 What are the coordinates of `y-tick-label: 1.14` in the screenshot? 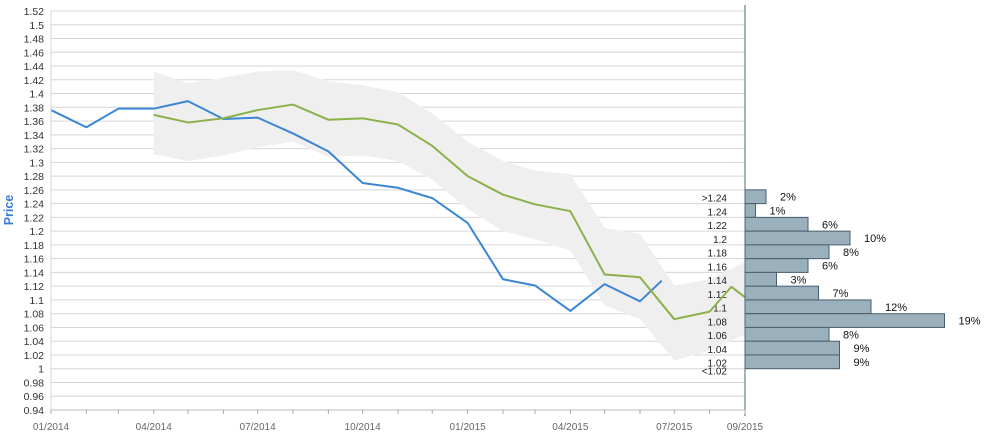 It's located at (34, 273).